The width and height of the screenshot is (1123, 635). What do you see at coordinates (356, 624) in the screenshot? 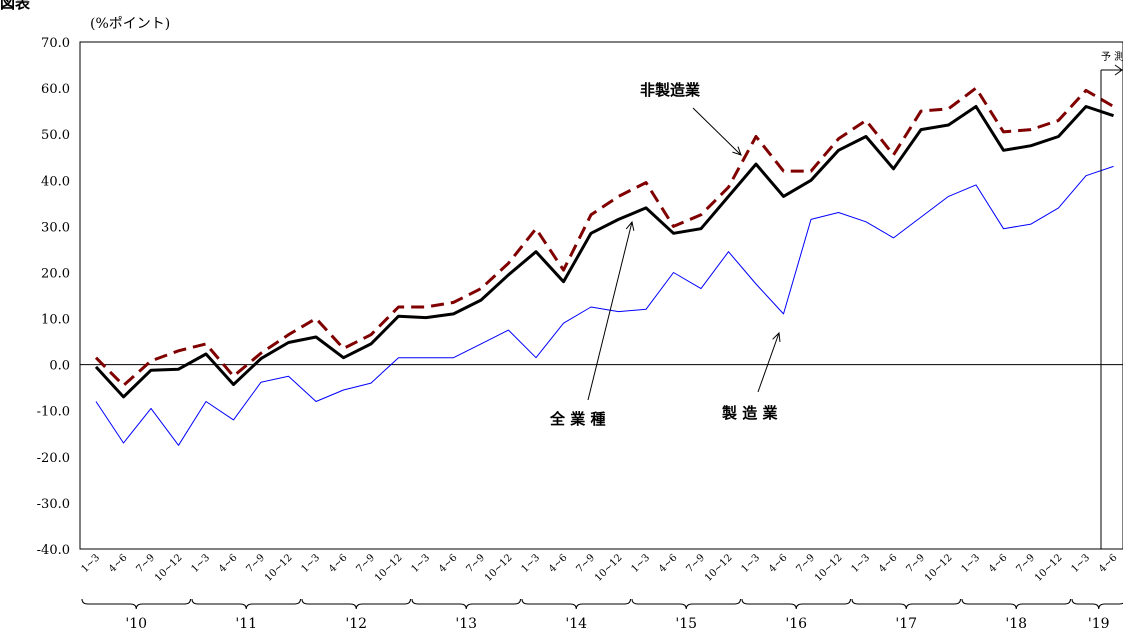
I see `year-label: '12` at bounding box center [356, 624].